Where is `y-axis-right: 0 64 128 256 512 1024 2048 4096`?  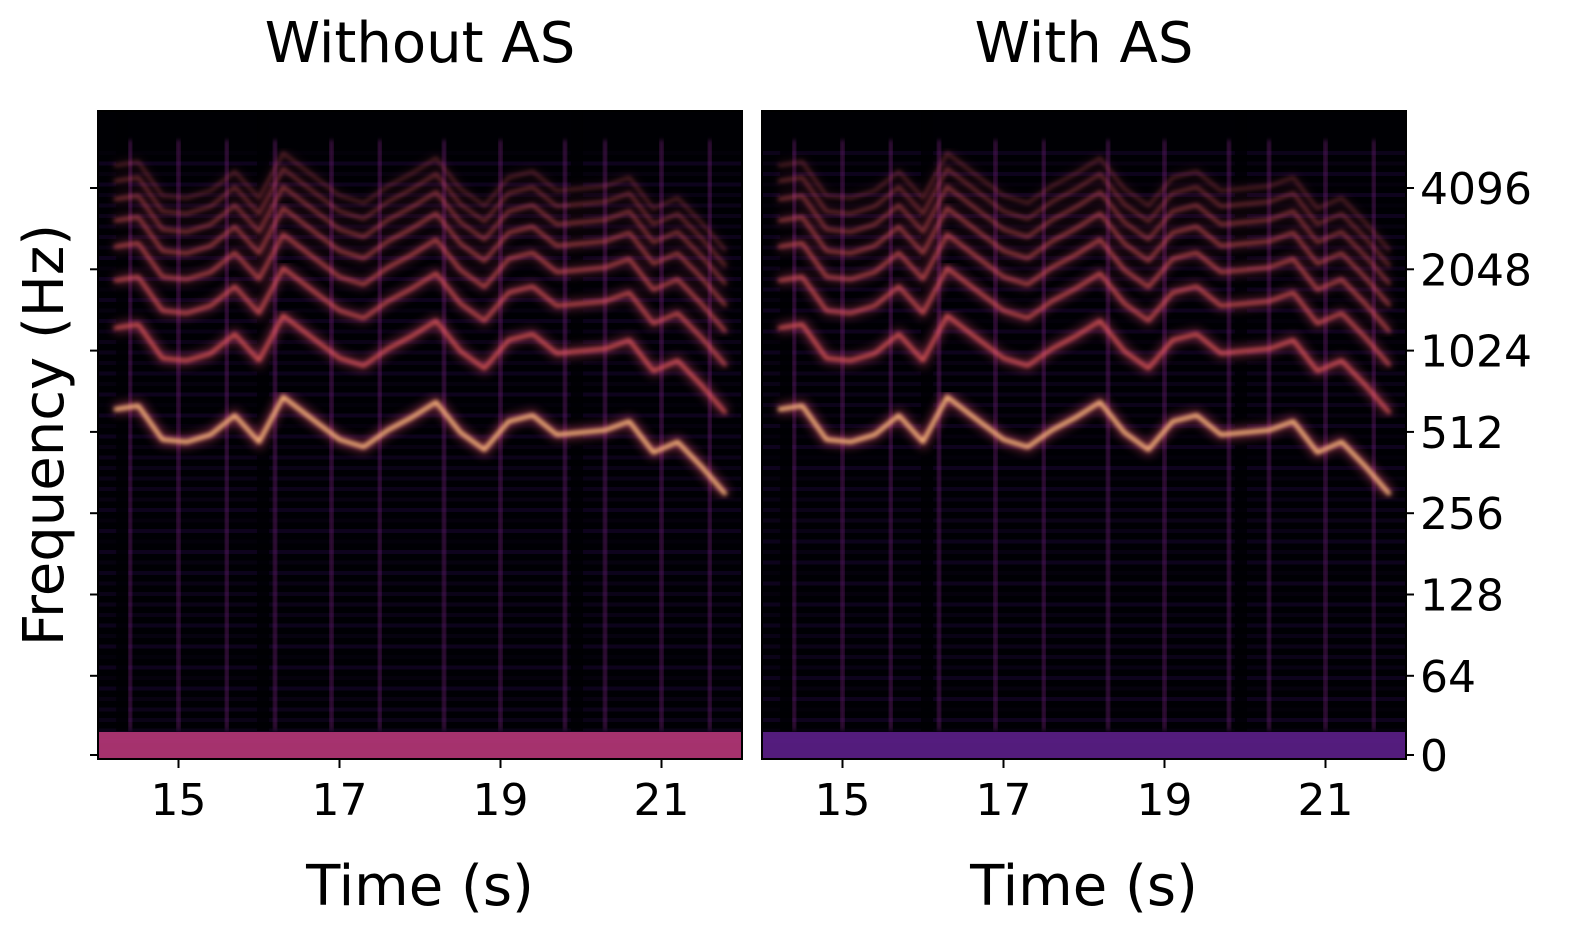 y-axis-right: 0 64 128 256 512 1024 2048 4096 is located at coordinates (1469, 473).